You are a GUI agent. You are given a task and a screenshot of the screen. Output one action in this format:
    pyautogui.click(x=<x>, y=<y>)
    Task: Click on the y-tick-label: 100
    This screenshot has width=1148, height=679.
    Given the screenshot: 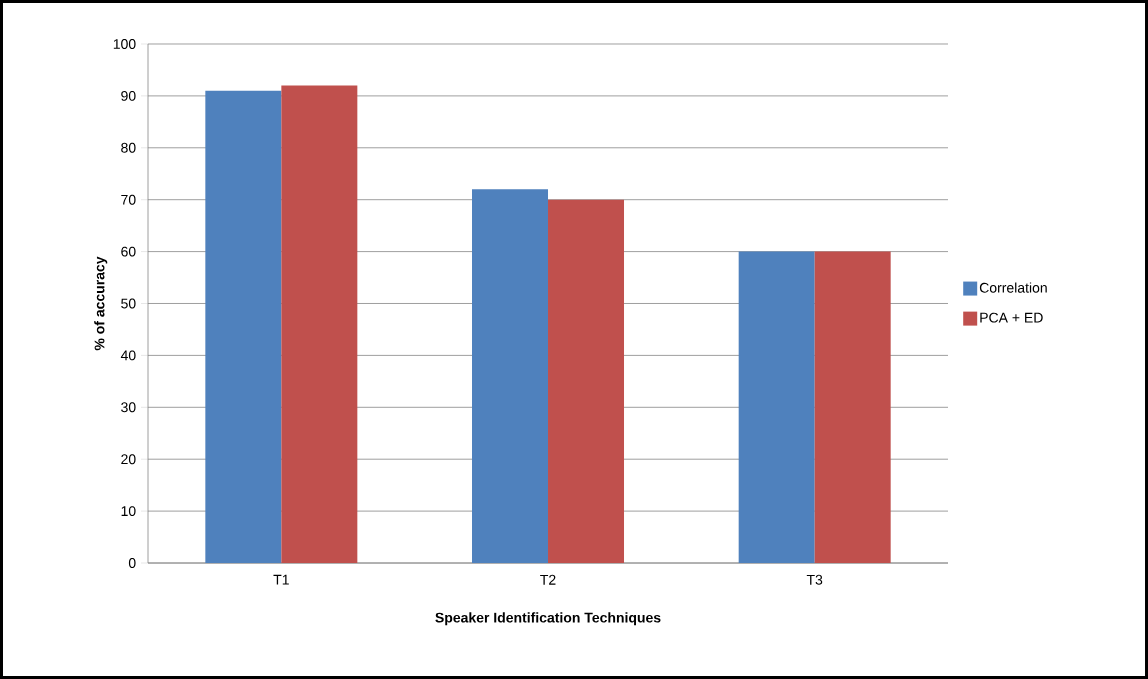 What is the action you would take?
    pyautogui.click(x=124, y=44)
    